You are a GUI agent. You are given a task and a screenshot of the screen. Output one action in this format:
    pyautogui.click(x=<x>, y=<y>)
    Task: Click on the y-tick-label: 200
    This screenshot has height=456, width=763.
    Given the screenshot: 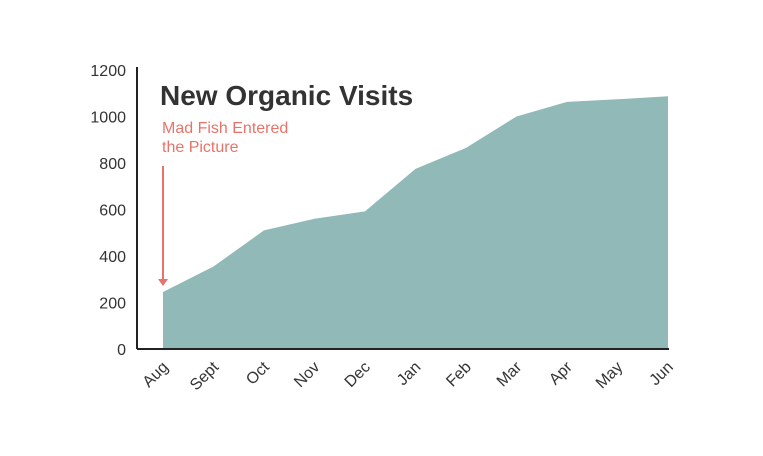 What is the action you would take?
    pyautogui.click(x=112, y=304)
    